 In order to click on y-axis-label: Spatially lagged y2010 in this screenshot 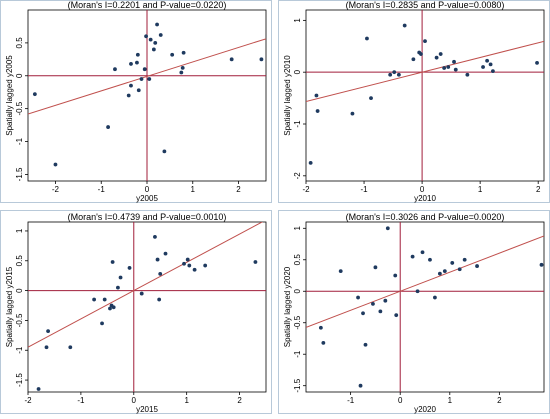, I will do `click(287, 95)`.